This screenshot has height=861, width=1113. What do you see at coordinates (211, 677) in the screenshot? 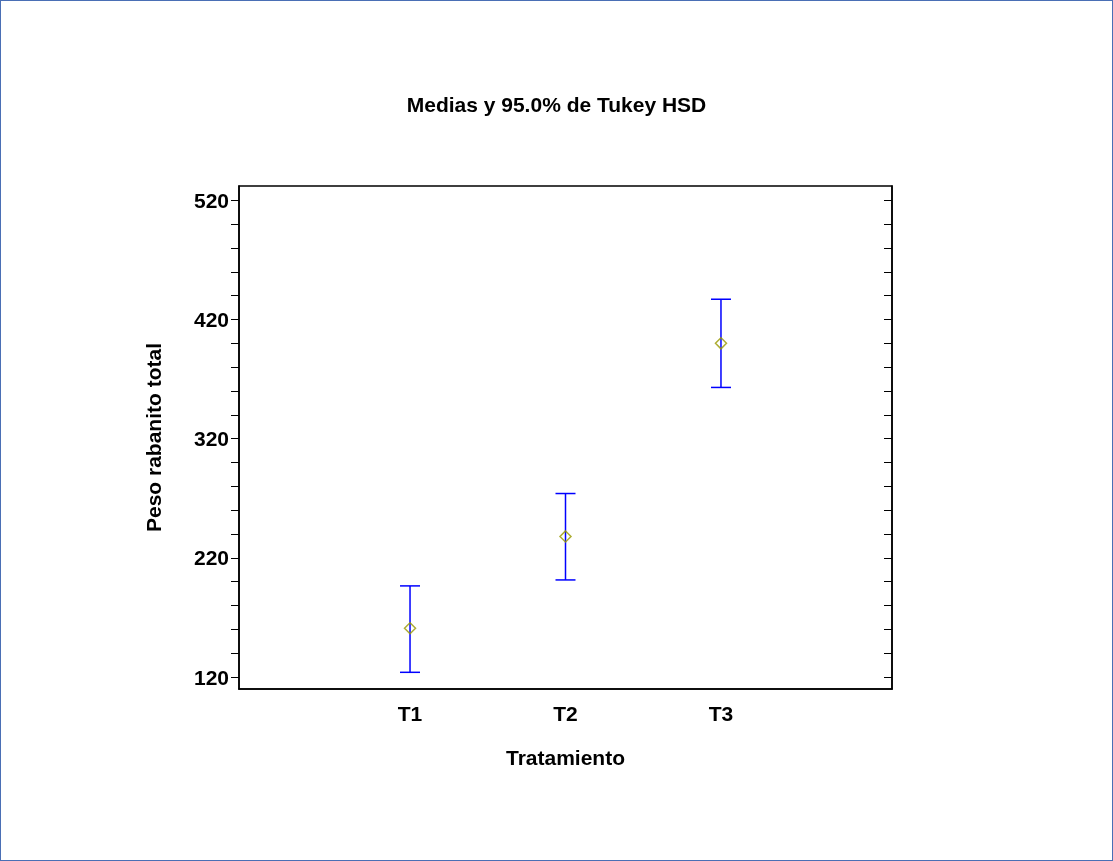
I see `y-tick-label: 120` at bounding box center [211, 677].